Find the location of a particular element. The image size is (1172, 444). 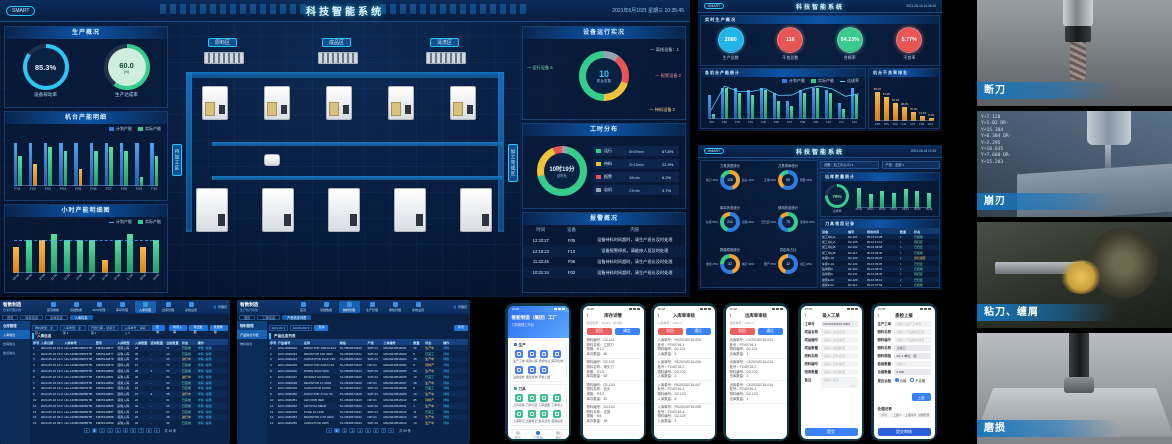

filter-select: 产线：全部 ▾ is located at coordinates (910, 165).